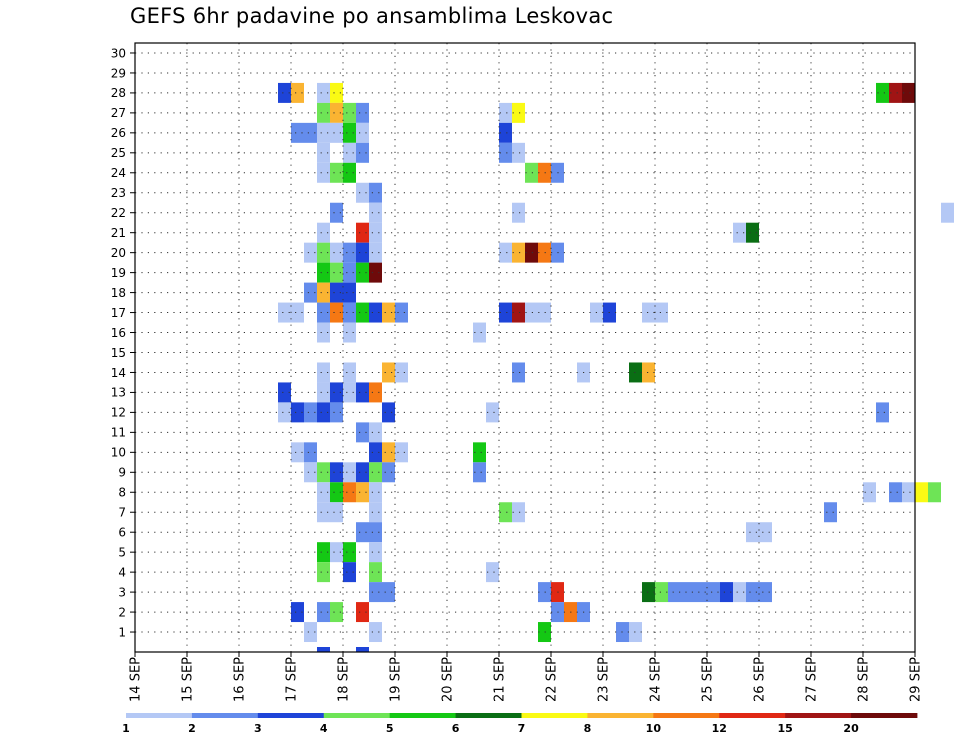  What do you see at coordinates (118, 193) in the screenshot?
I see `y-tick-label: 23` at bounding box center [118, 193].